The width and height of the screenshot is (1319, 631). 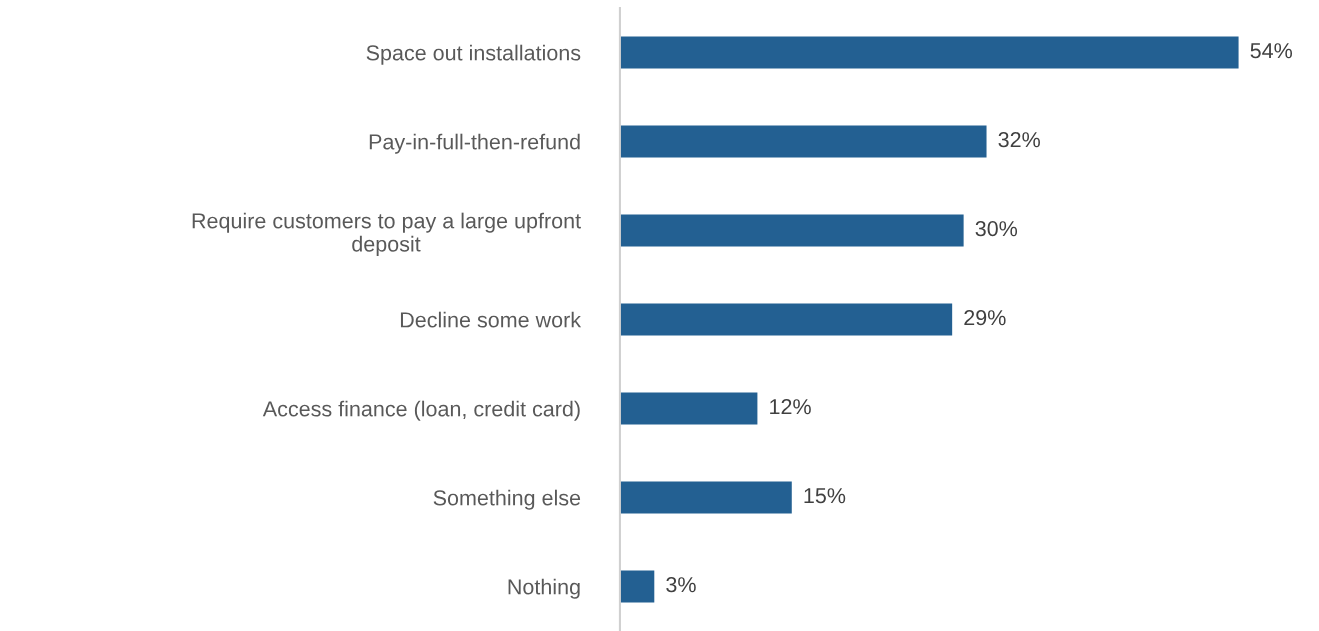 I want to click on data-label: 54%, so click(x=1271, y=51).